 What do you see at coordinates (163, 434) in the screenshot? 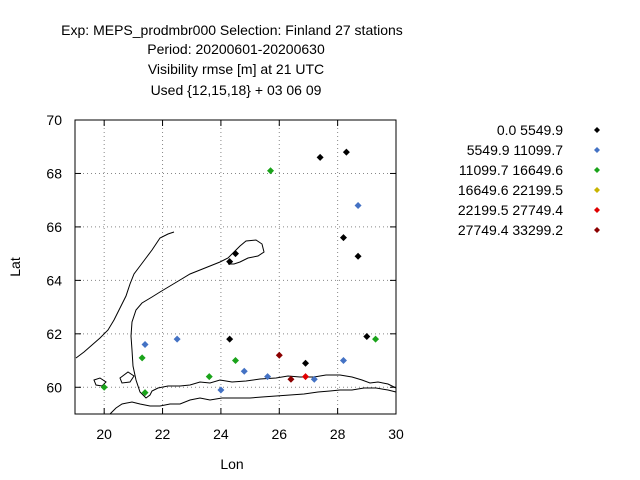
I see `x-tick-label-1: 22` at bounding box center [163, 434].